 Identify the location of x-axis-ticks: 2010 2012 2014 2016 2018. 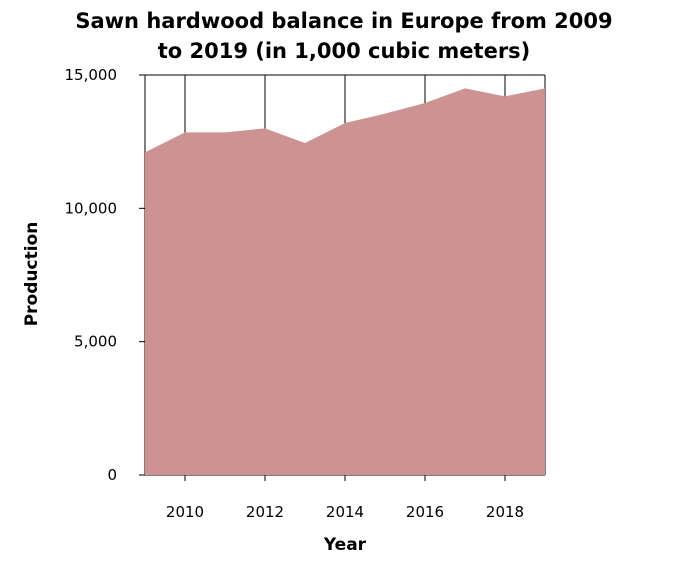
(345, 498).